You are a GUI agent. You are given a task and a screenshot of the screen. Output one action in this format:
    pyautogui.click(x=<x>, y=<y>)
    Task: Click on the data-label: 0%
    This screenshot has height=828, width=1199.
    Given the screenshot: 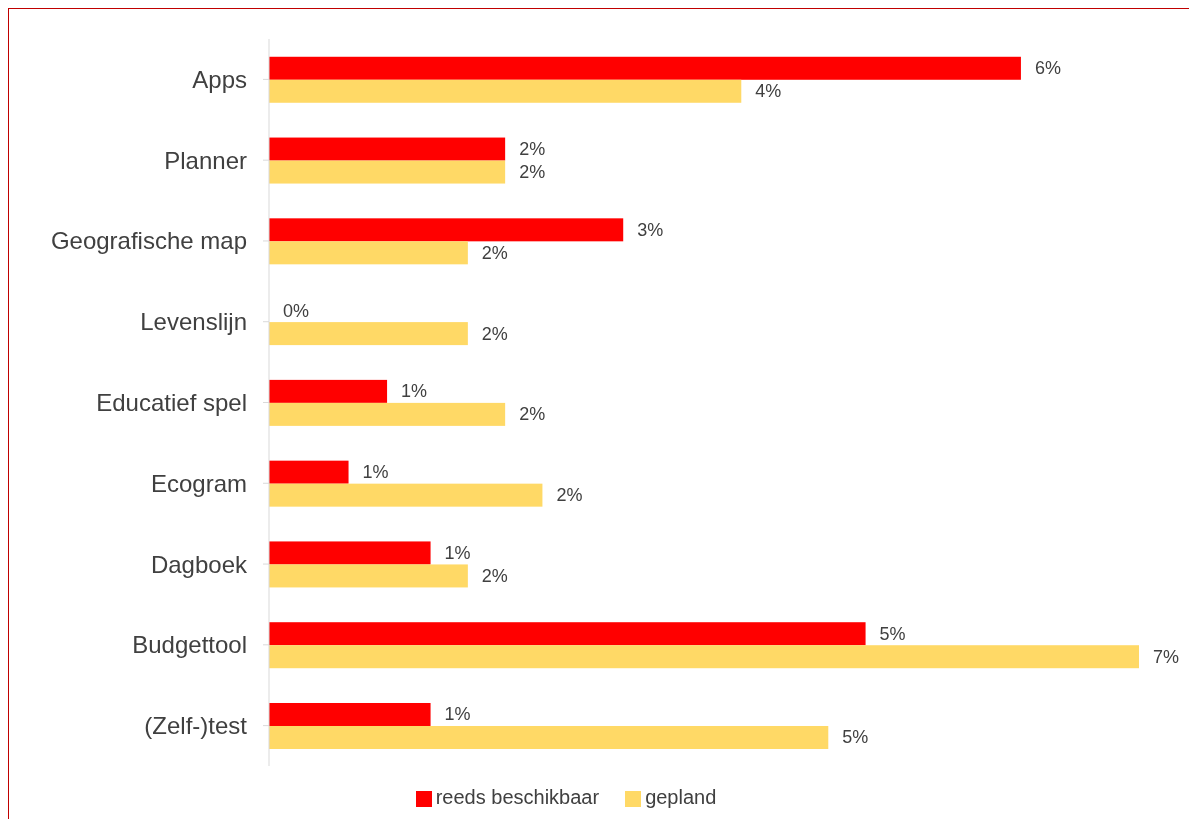 What is the action you would take?
    pyautogui.click(x=296, y=310)
    